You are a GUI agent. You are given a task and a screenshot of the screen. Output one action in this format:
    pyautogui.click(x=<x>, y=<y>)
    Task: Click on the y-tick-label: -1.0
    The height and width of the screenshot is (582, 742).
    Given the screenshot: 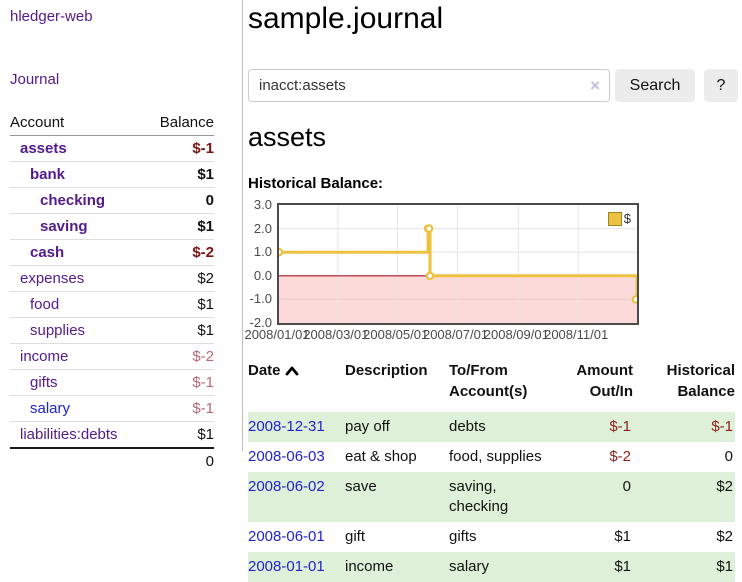 What is the action you would take?
    pyautogui.click(x=260, y=299)
    